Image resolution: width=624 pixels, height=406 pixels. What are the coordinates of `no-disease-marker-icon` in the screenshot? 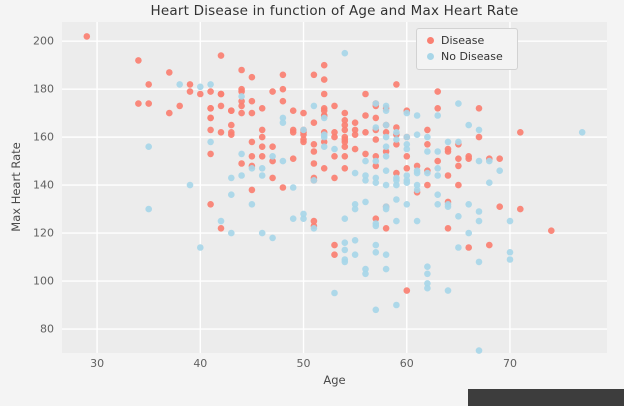 It's located at (430, 56).